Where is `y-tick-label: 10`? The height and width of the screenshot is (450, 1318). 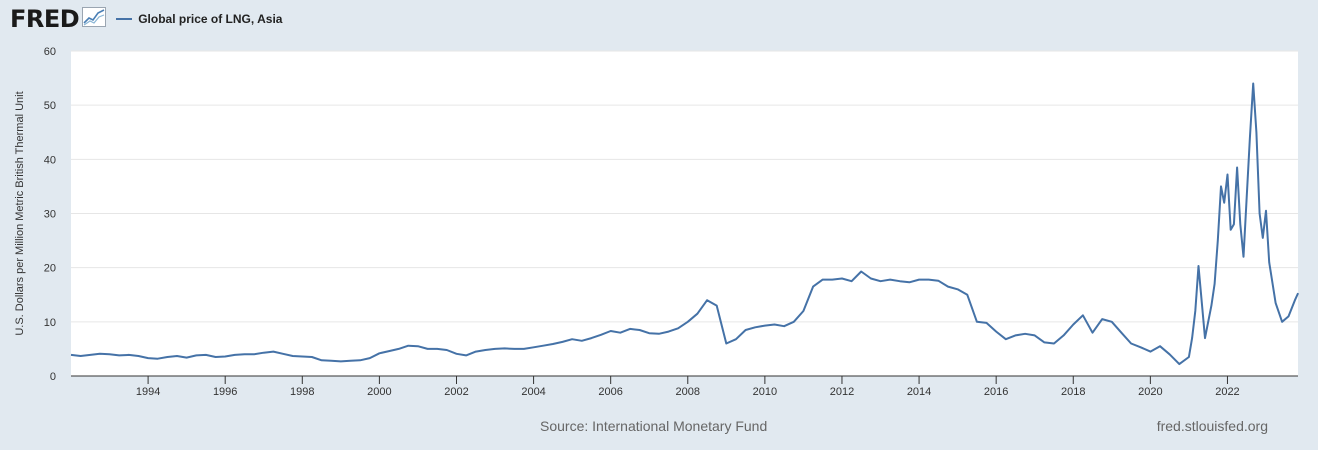
y-tick-label: 10 is located at coordinates (50, 323).